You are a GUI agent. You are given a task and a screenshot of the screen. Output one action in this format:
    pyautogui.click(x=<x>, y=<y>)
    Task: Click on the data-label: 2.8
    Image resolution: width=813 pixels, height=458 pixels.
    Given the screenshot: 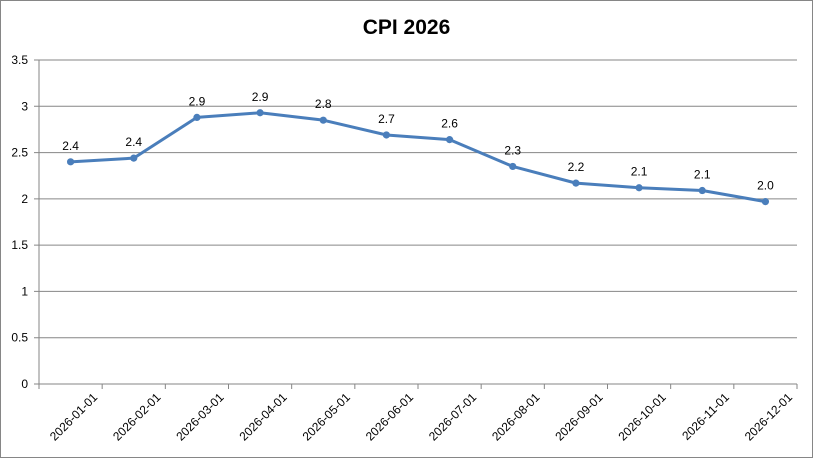 What is the action you would take?
    pyautogui.click(x=323, y=104)
    